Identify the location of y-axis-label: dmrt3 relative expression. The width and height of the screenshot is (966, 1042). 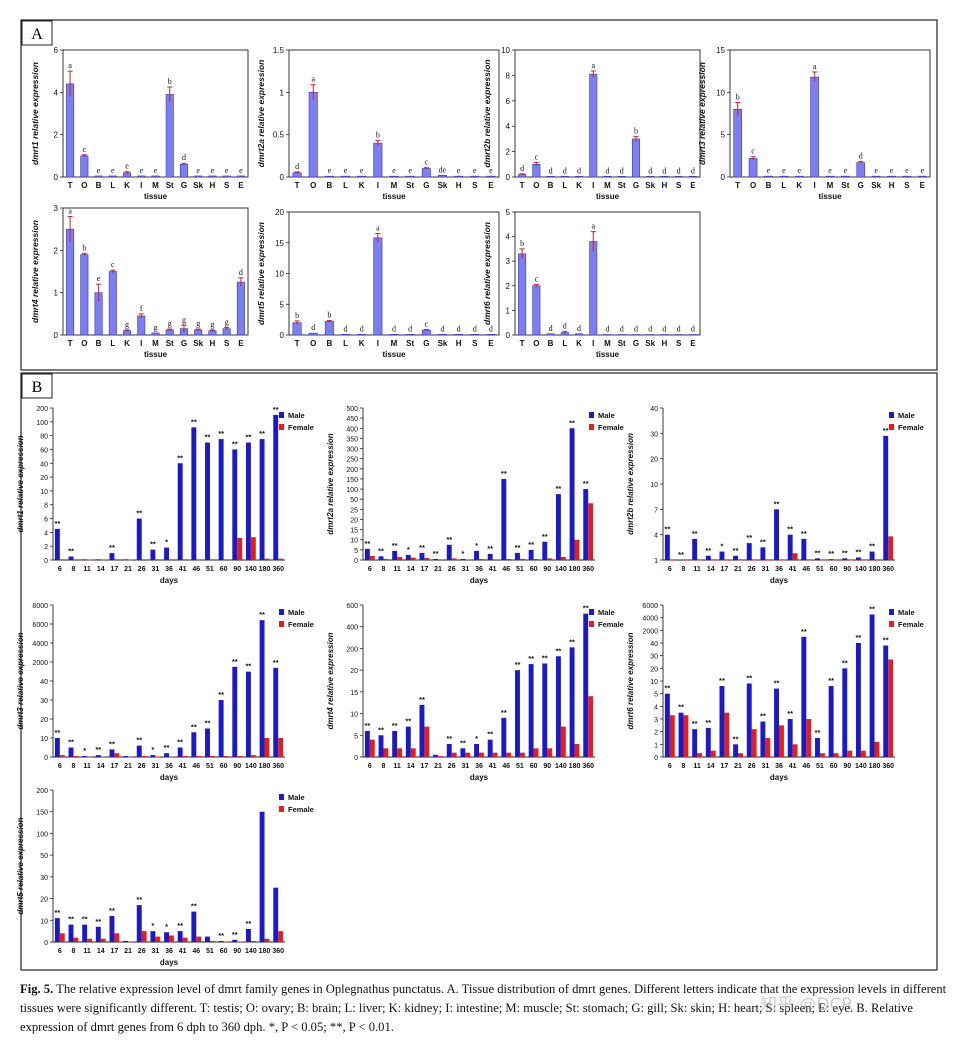
(20, 680).